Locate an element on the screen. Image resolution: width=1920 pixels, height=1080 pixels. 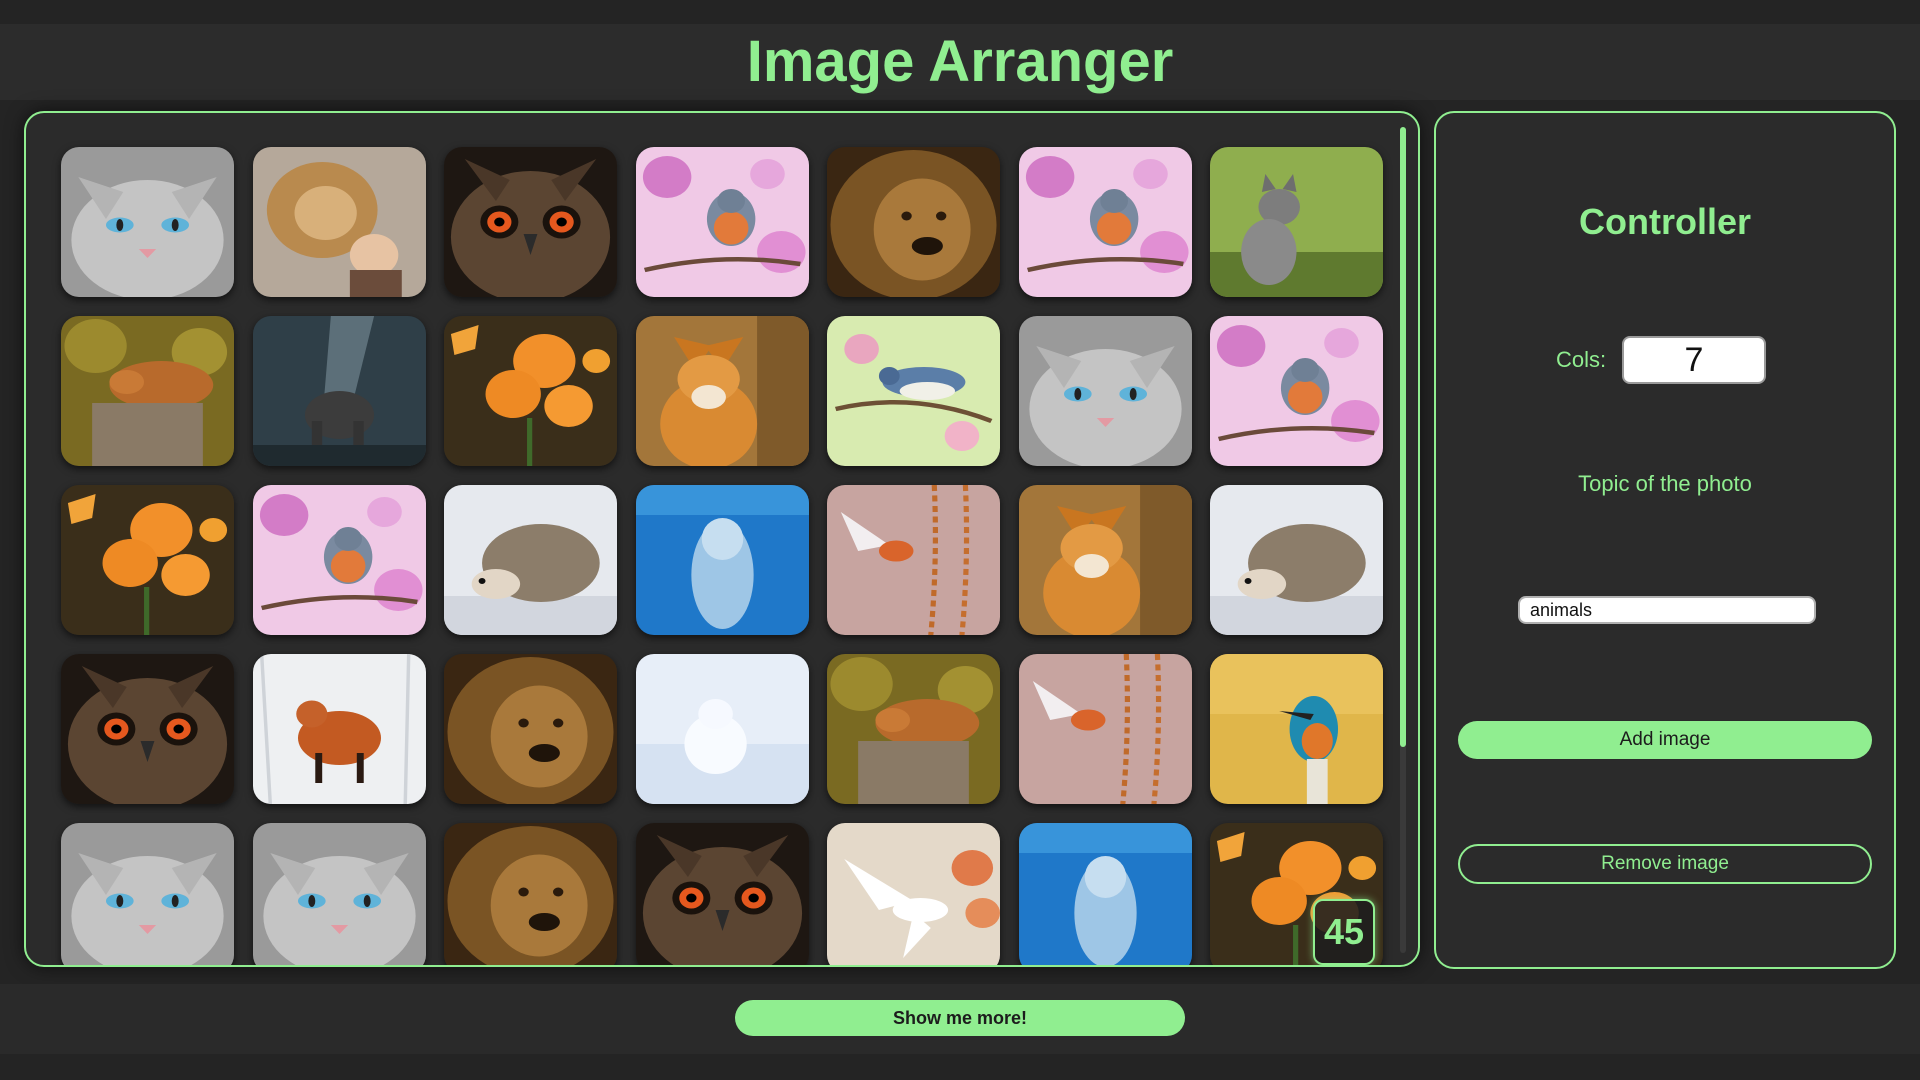
arctic-fox-photo is located at coordinates (722, 729).